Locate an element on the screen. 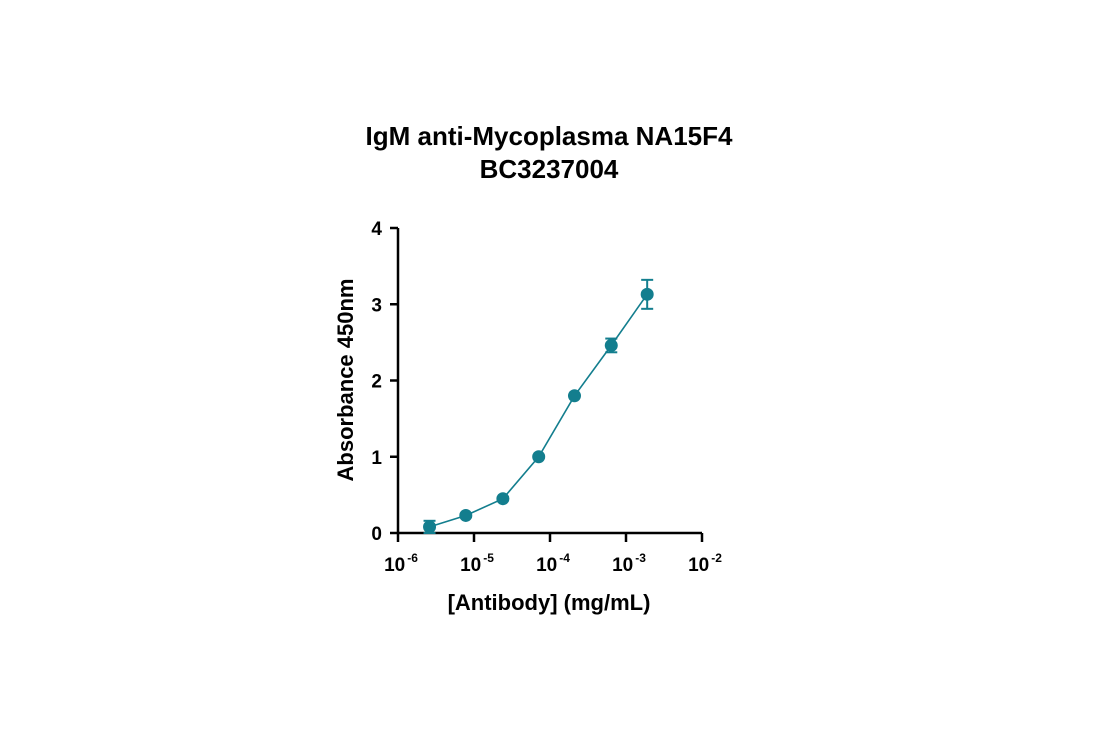 Image resolution: width=1094 pixels, height=743 pixels. x-tick-exponent: -3 is located at coordinates (640, 558).